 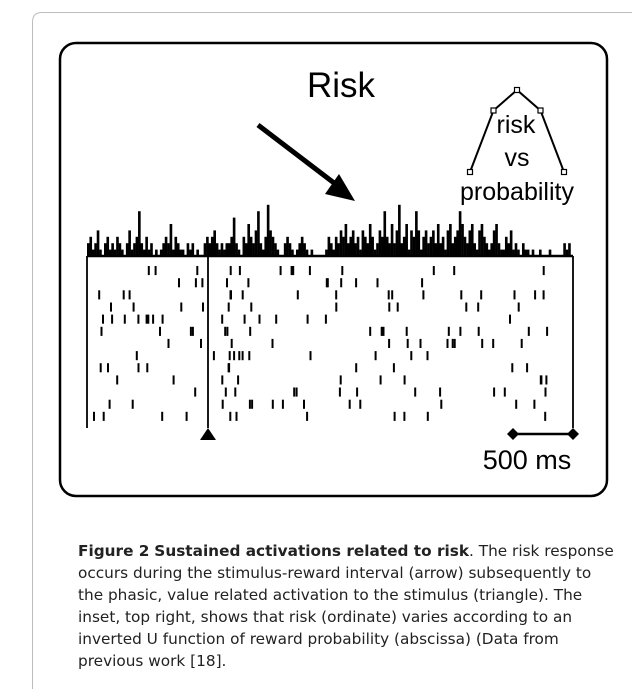 I want to click on inset-curve, so click(x=517, y=131).